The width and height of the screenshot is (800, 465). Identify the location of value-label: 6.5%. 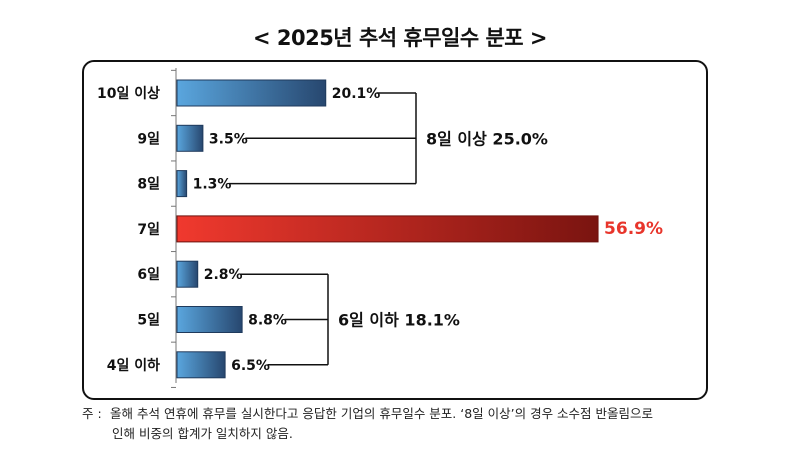
(250, 366).